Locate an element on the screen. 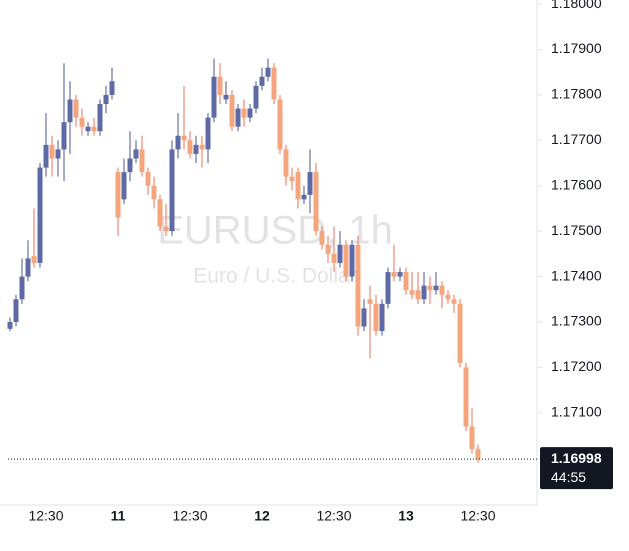 Image resolution: width=629 pixels, height=551 pixels. x-tick-label: 13 is located at coordinates (406, 516).